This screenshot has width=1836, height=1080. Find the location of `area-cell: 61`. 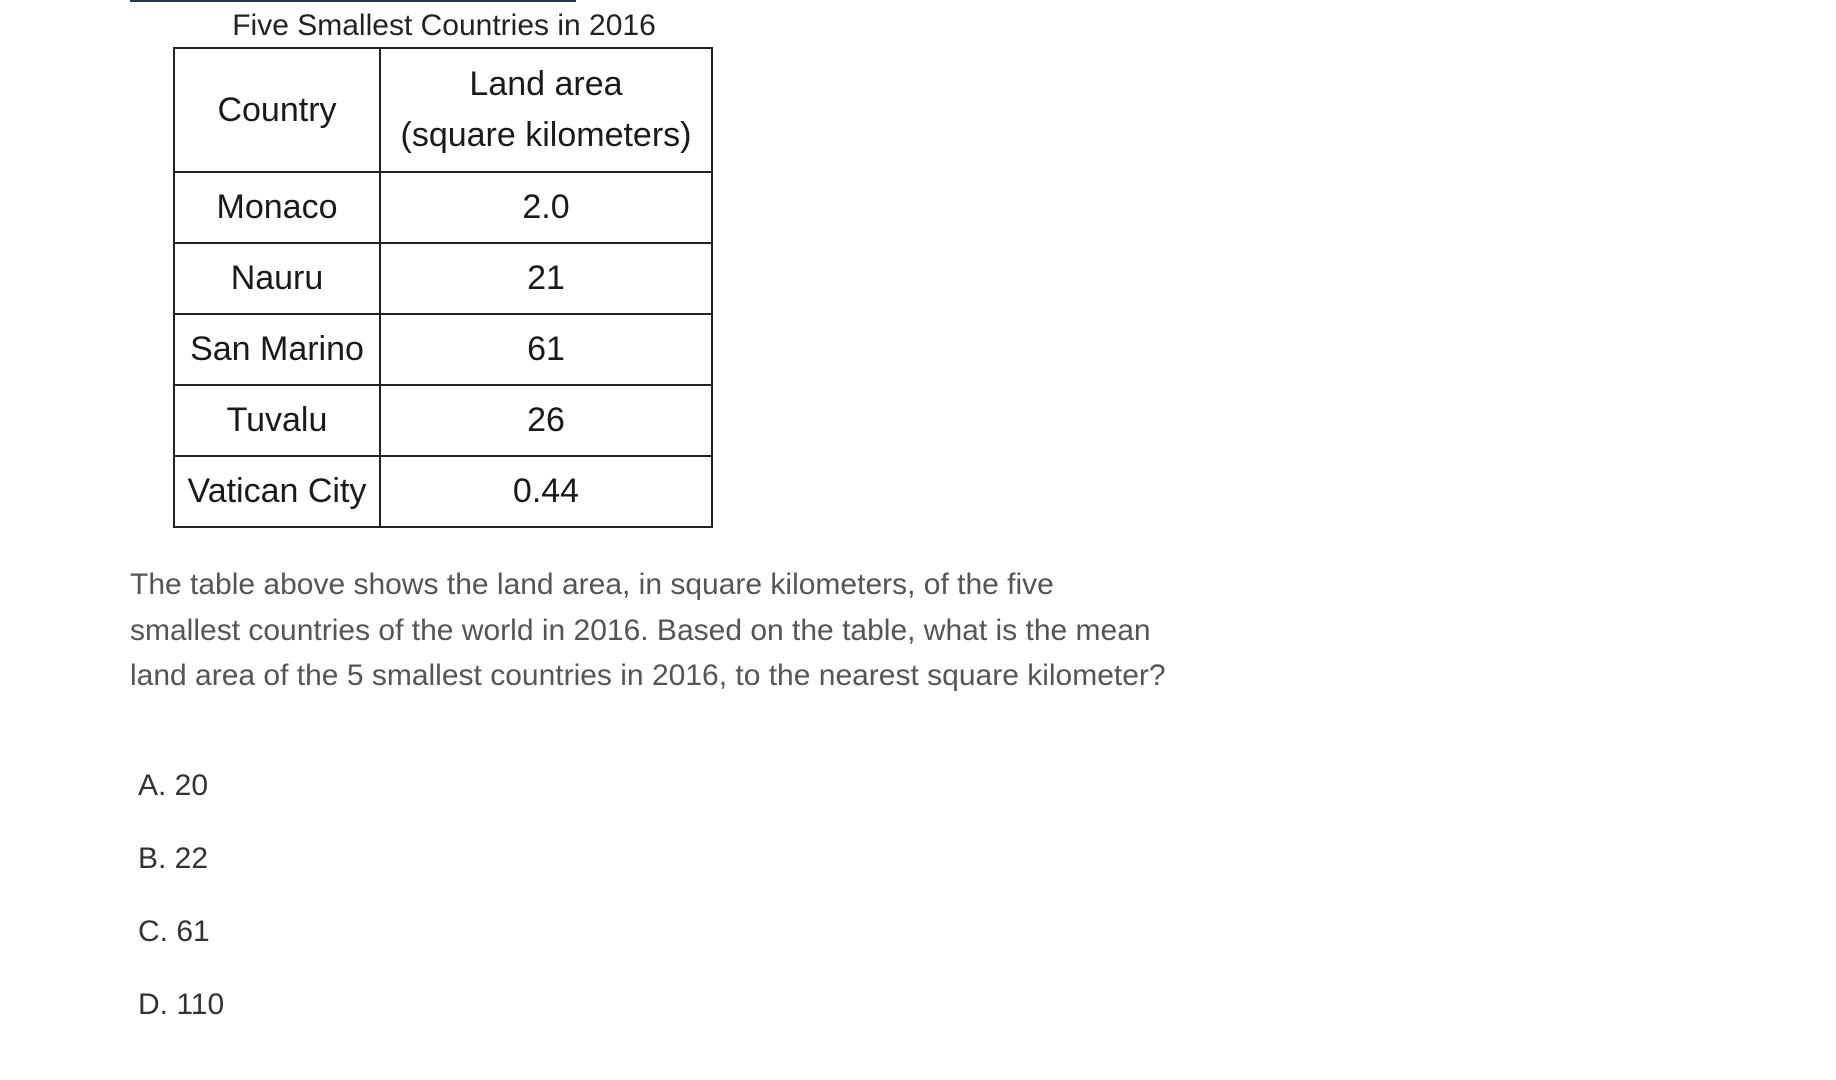

area-cell: 61 is located at coordinates (546, 349).